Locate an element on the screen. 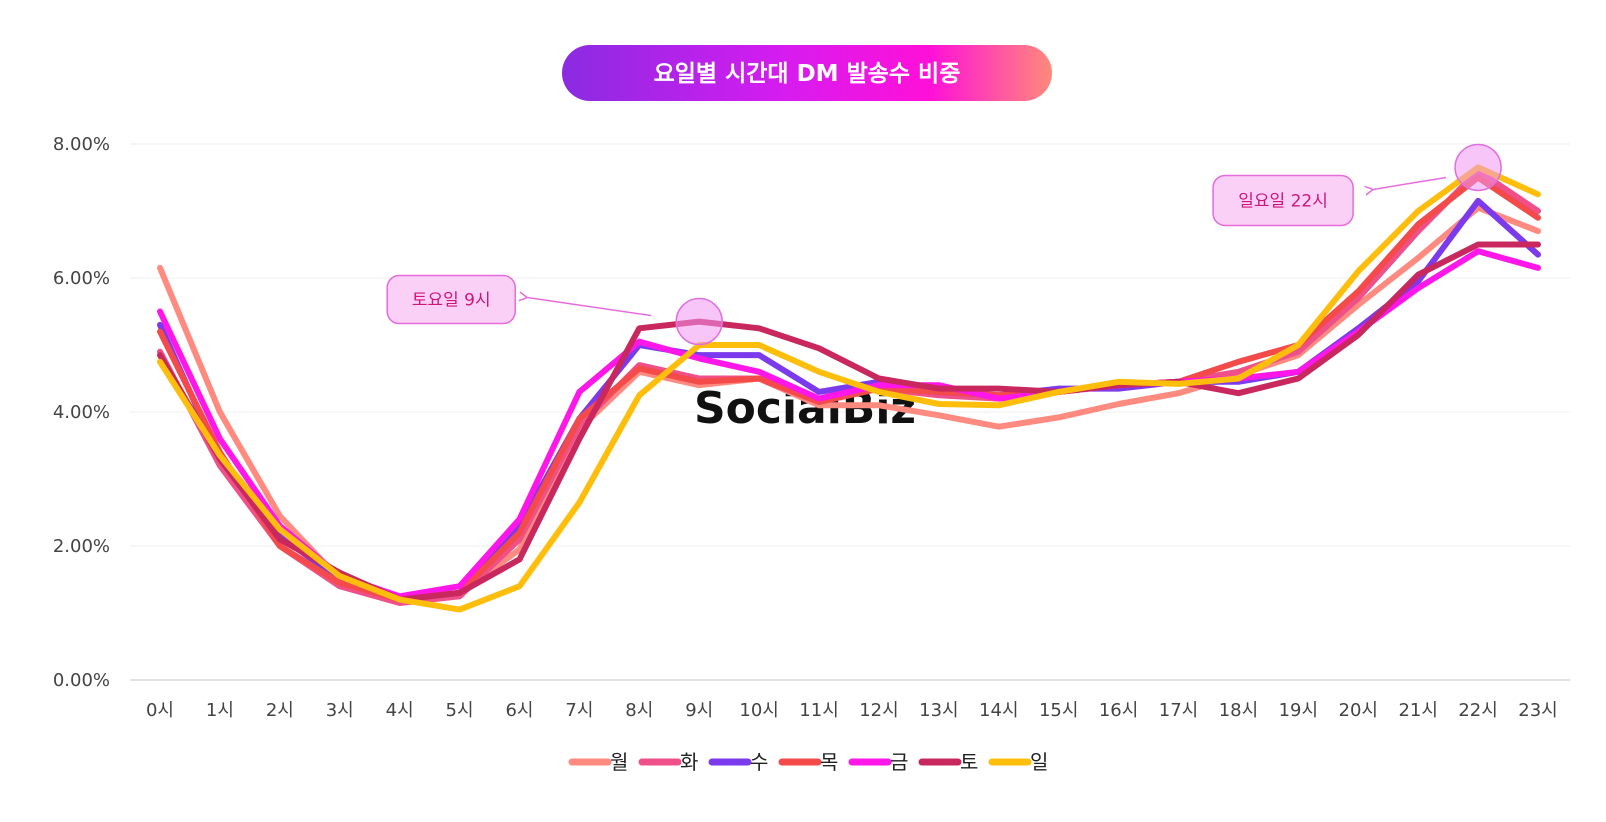 Image resolution: width=1606 pixels, height=822 pixels. x-tick-label: 8시 is located at coordinates (639, 710).